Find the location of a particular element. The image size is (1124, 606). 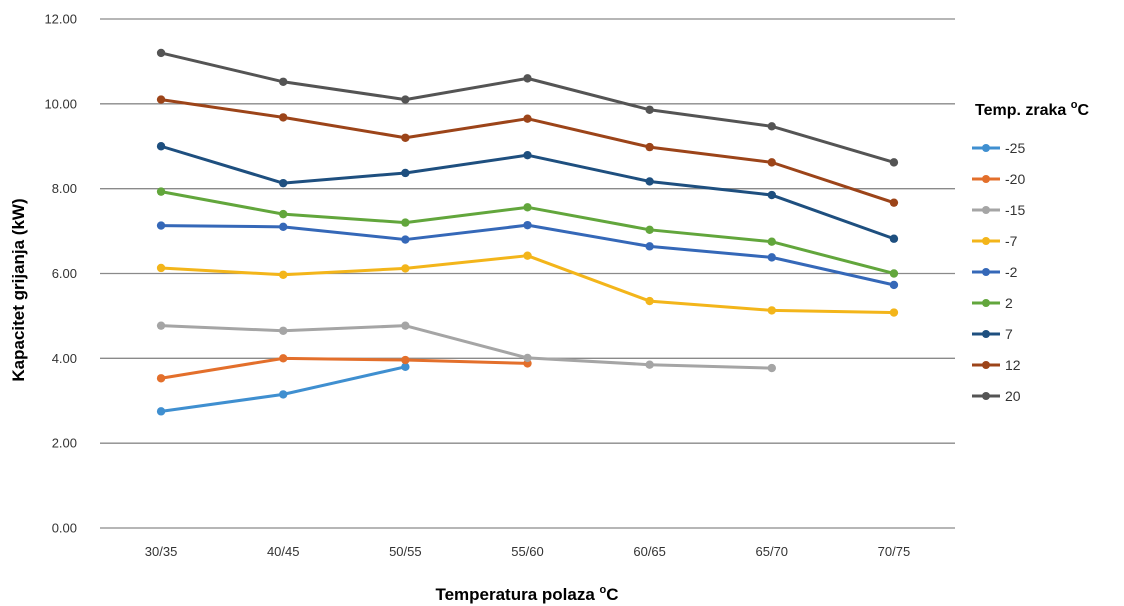

y-tick-label: 2.00 is located at coordinates (64, 443).